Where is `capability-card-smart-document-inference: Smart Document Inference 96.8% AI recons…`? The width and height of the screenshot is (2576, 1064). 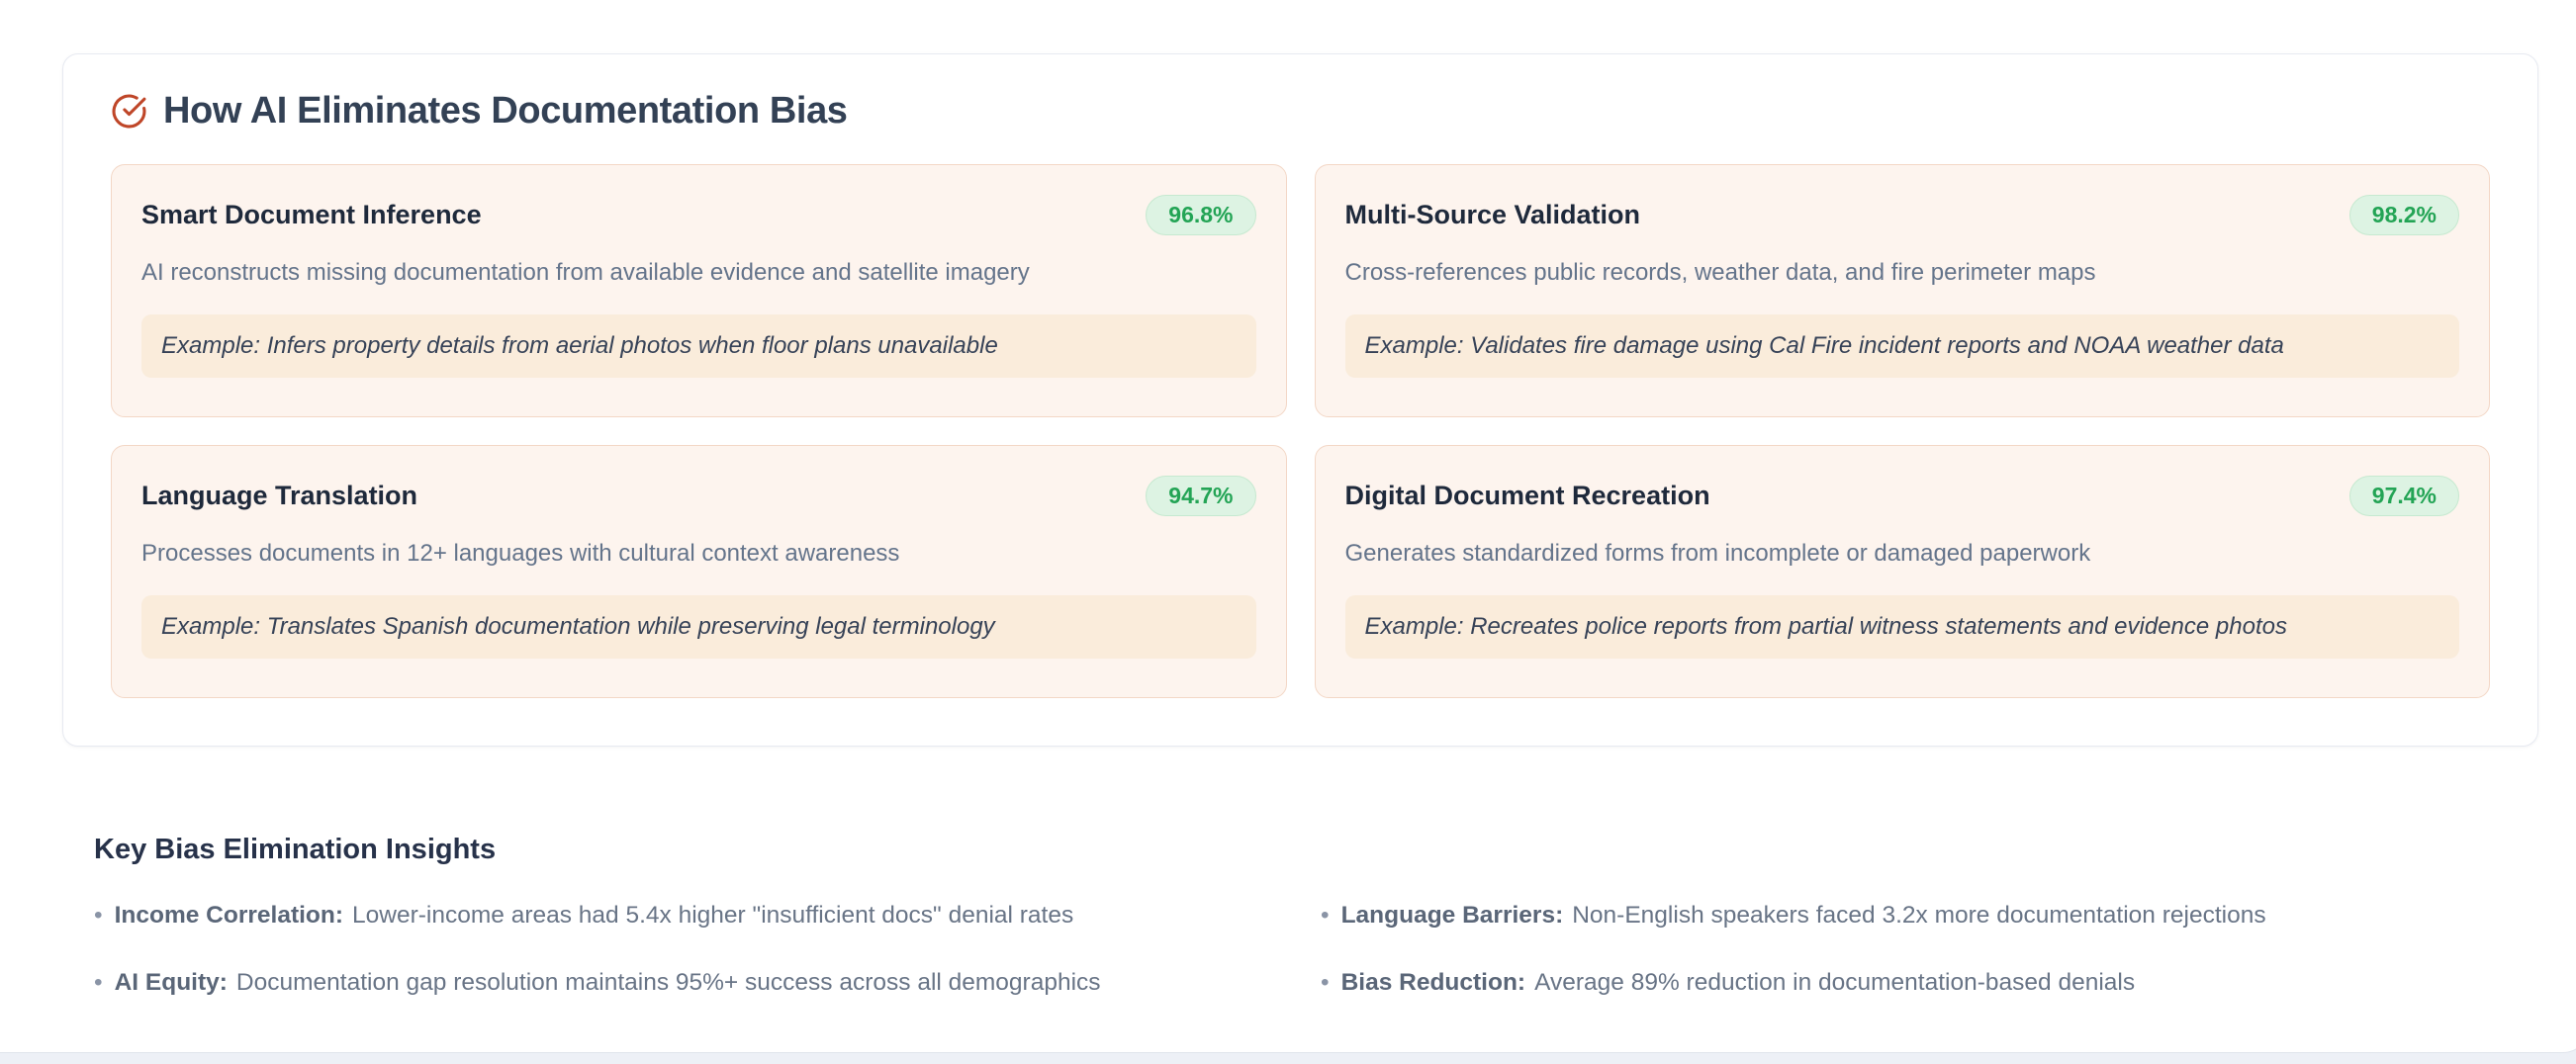 capability-card-smart-document-inference: Smart Document Inference 96.8% AI recons… is located at coordinates (699, 290).